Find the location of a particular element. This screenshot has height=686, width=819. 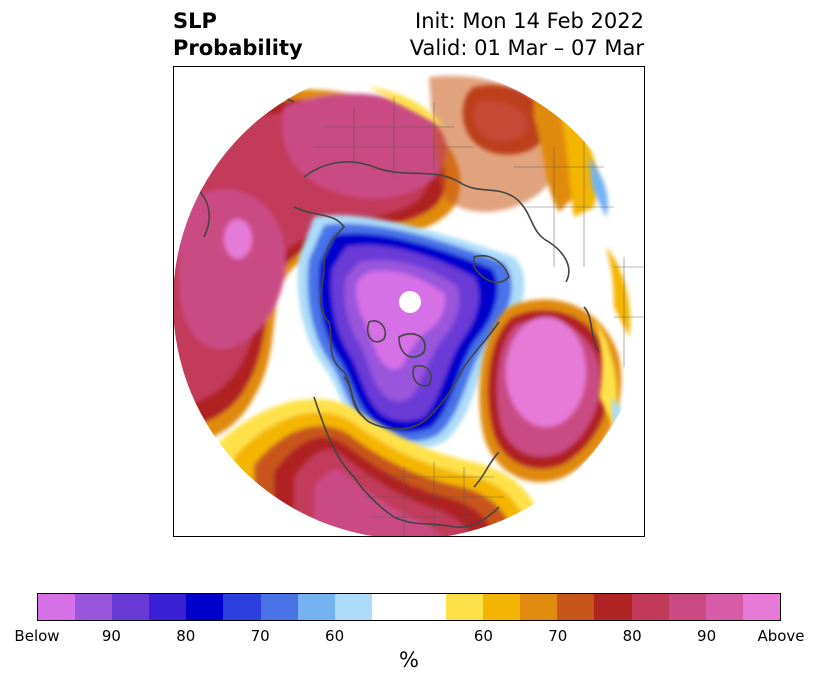

above-anomaly-atlantic is located at coordinates (550, 391).